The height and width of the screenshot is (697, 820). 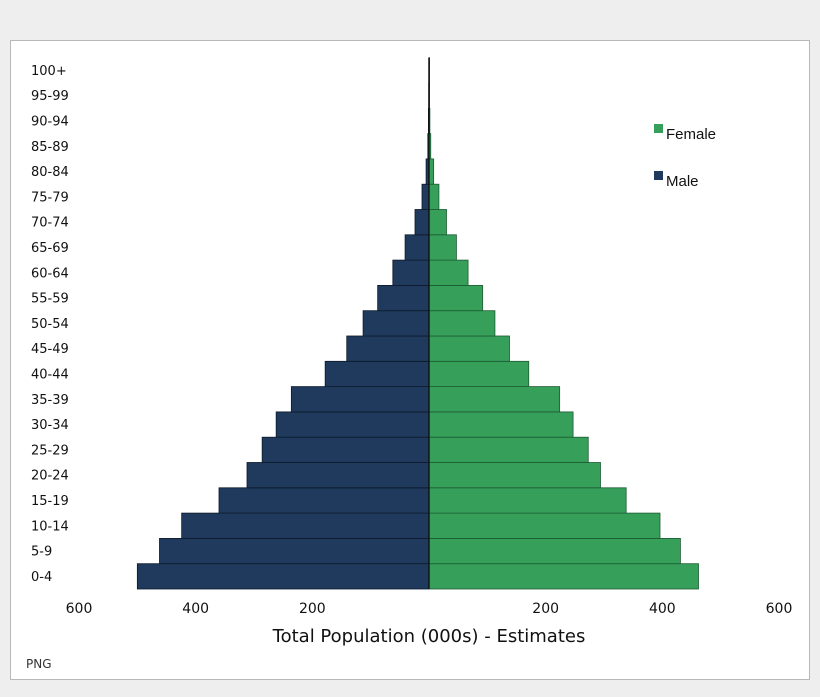 What do you see at coordinates (50, 425) in the screenshot?
I see `age-label-30-34: 30-34` at bounding box center [50, 425].